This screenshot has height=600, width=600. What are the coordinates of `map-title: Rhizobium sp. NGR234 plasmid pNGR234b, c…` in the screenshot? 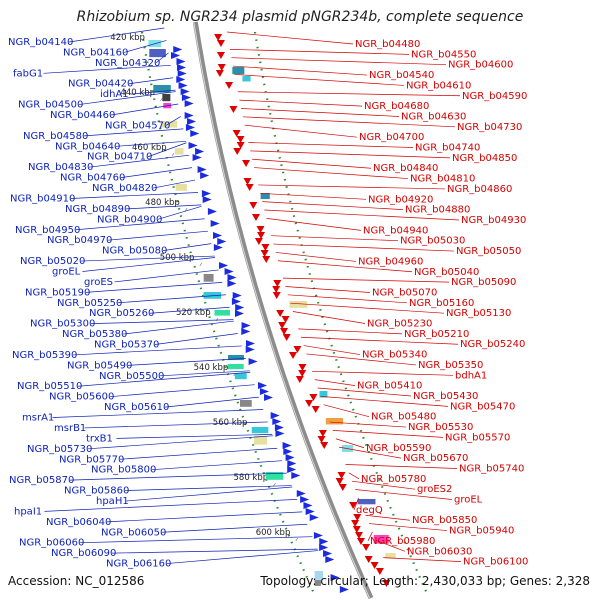 It's located at (300, 17).